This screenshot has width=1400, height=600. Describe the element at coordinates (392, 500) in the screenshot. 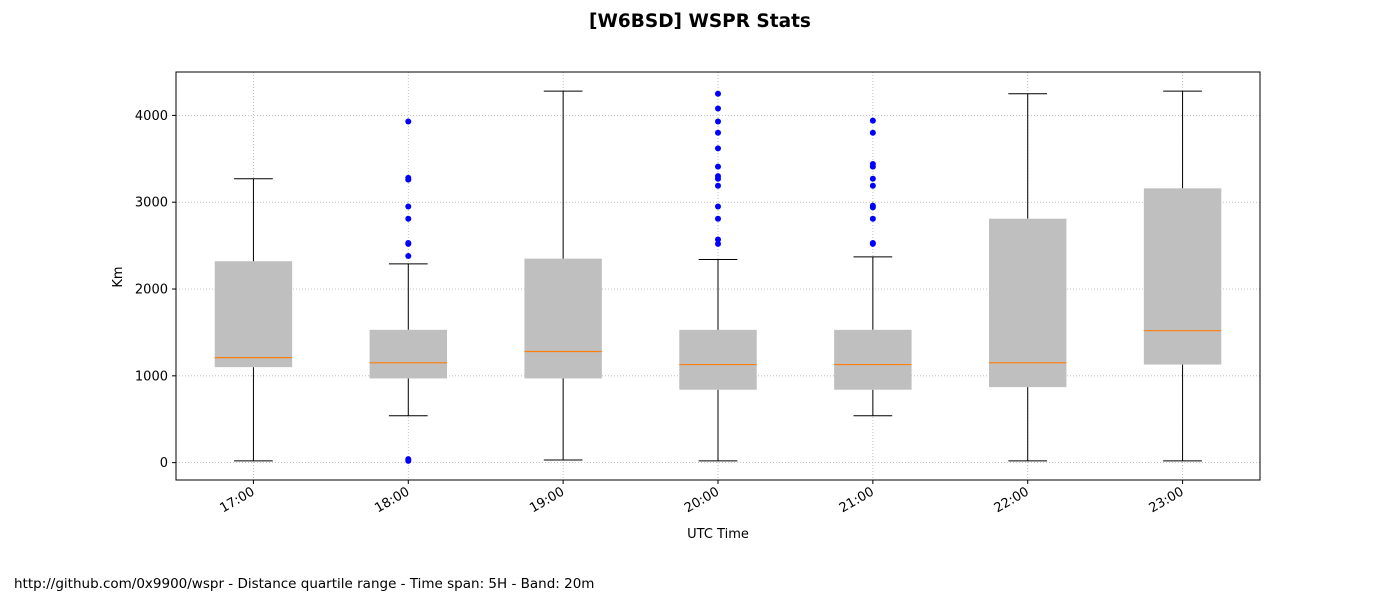

I see `x-tick-label: 18:00` at that location.